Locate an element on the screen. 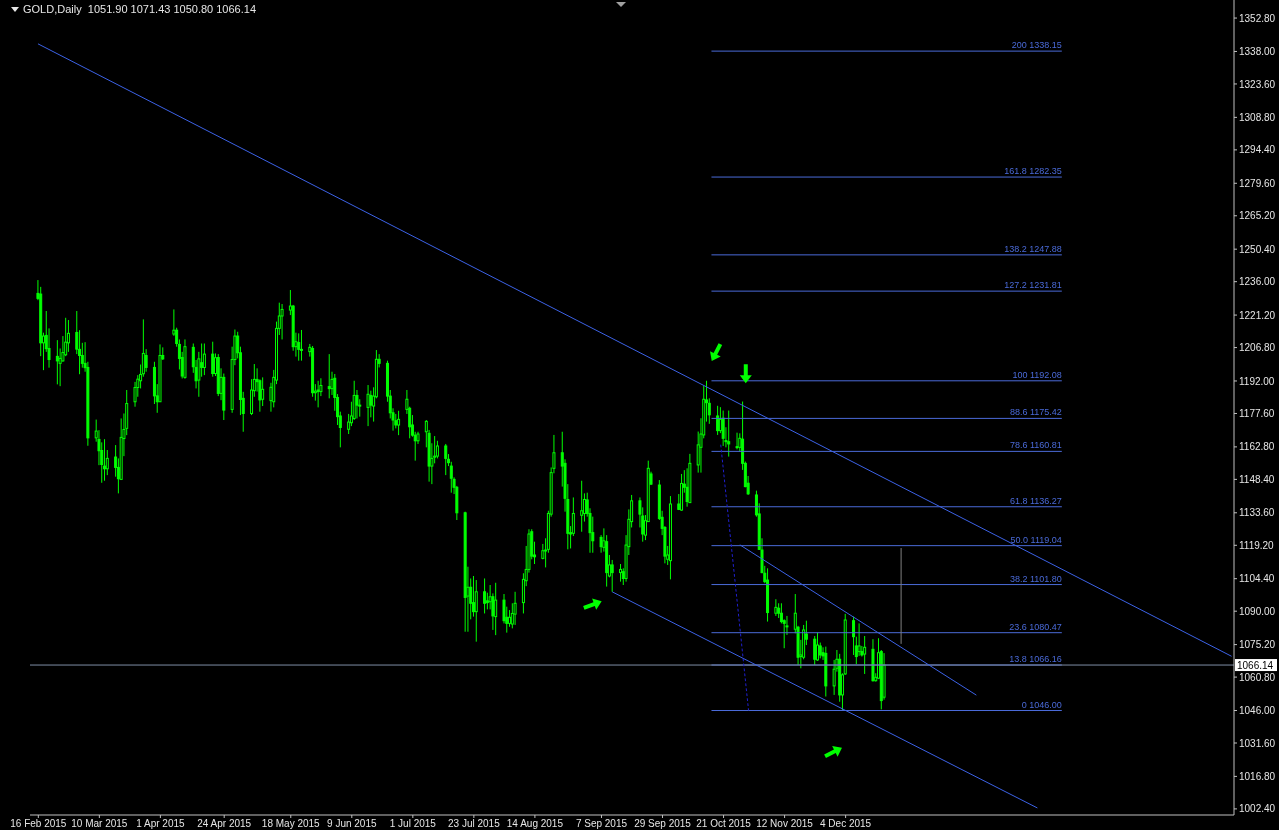  x-tick-label: 29 Sep 2015 is located at coordinates (663, 824).